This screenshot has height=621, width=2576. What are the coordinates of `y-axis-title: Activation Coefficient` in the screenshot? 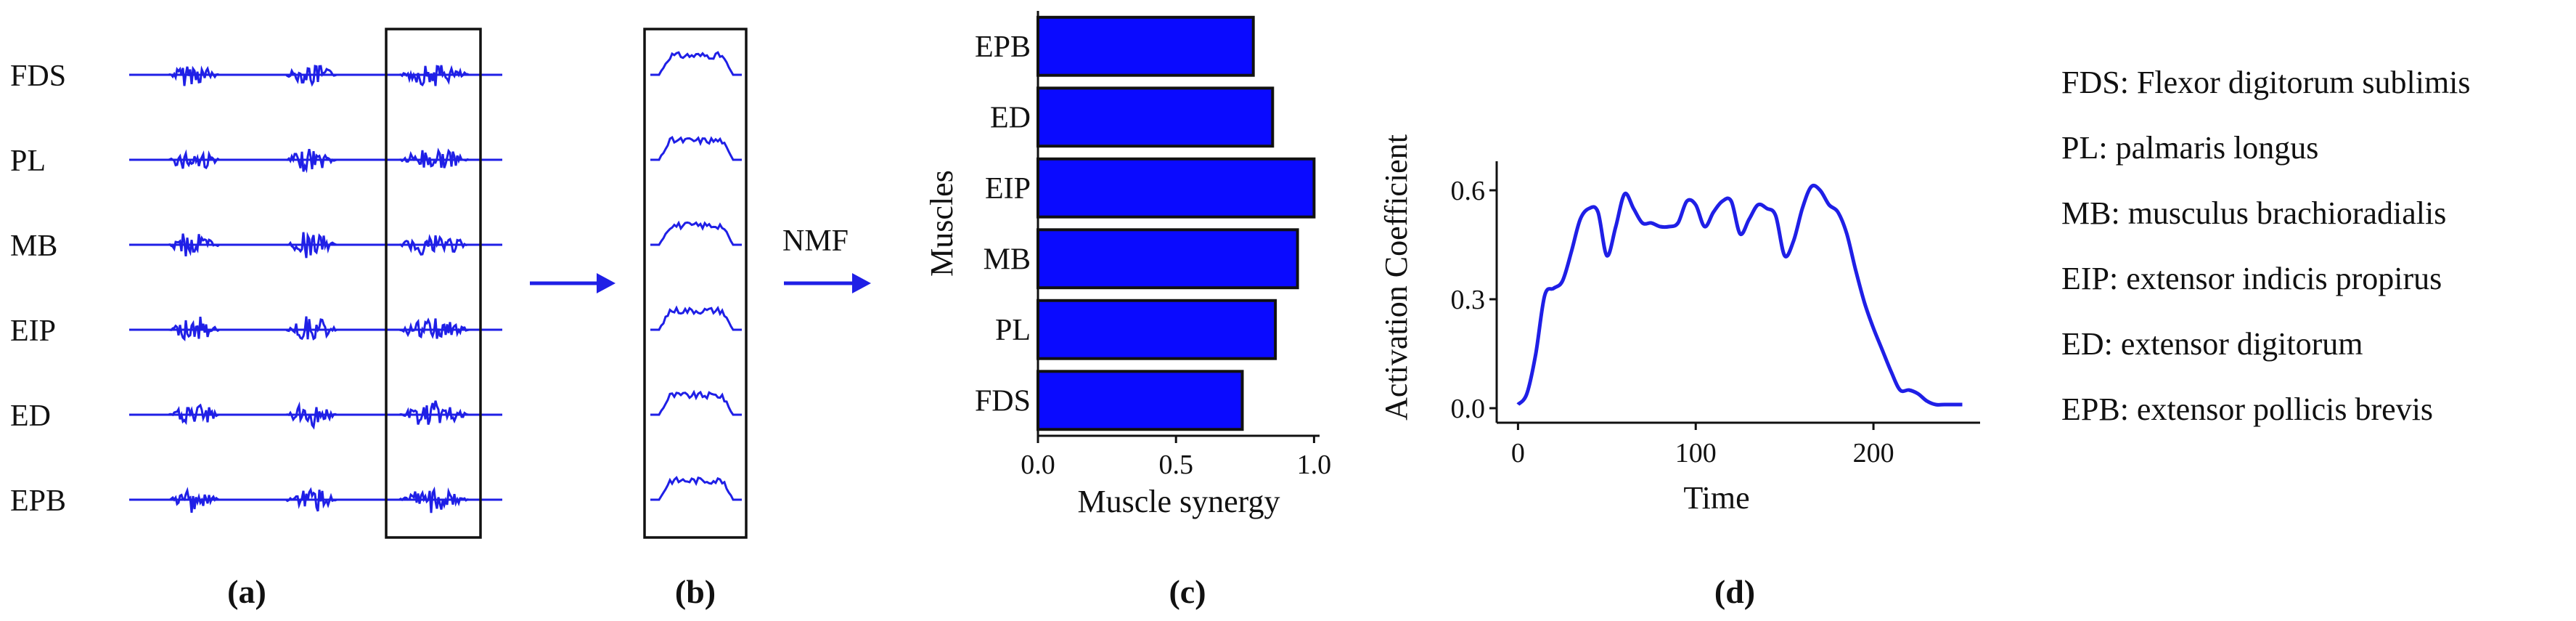 It's located at (1396, 277).